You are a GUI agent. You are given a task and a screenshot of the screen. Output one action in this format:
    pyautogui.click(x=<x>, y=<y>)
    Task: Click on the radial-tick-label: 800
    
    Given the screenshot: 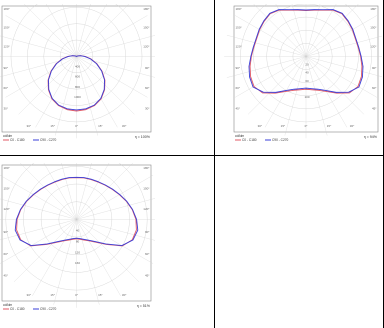 What is the action you would take?
    pyautogui.click(x=77, y=87)
    